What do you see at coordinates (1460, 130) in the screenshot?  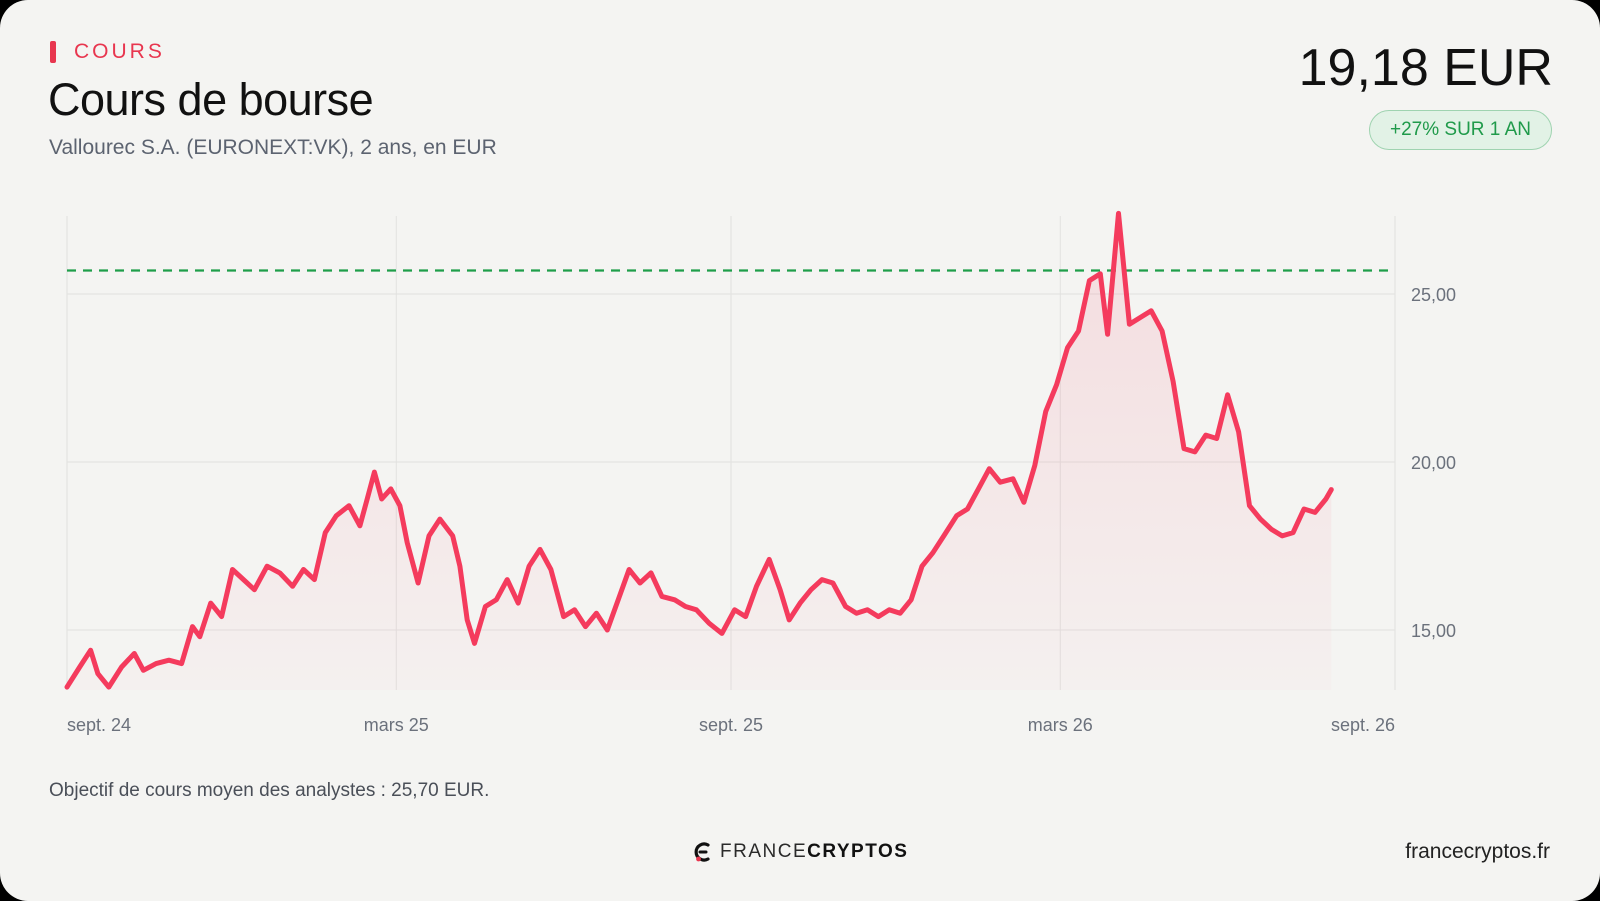 I see `change-badge: +27% SUR 1 AN` at bounding box center [1460, 130].